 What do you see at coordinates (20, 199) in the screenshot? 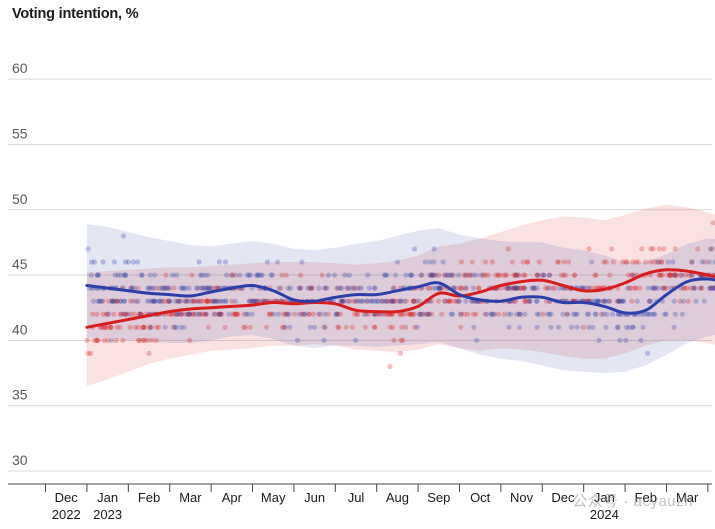
I see `y-tick-label-50: 50` at bounding box center [20, 199].